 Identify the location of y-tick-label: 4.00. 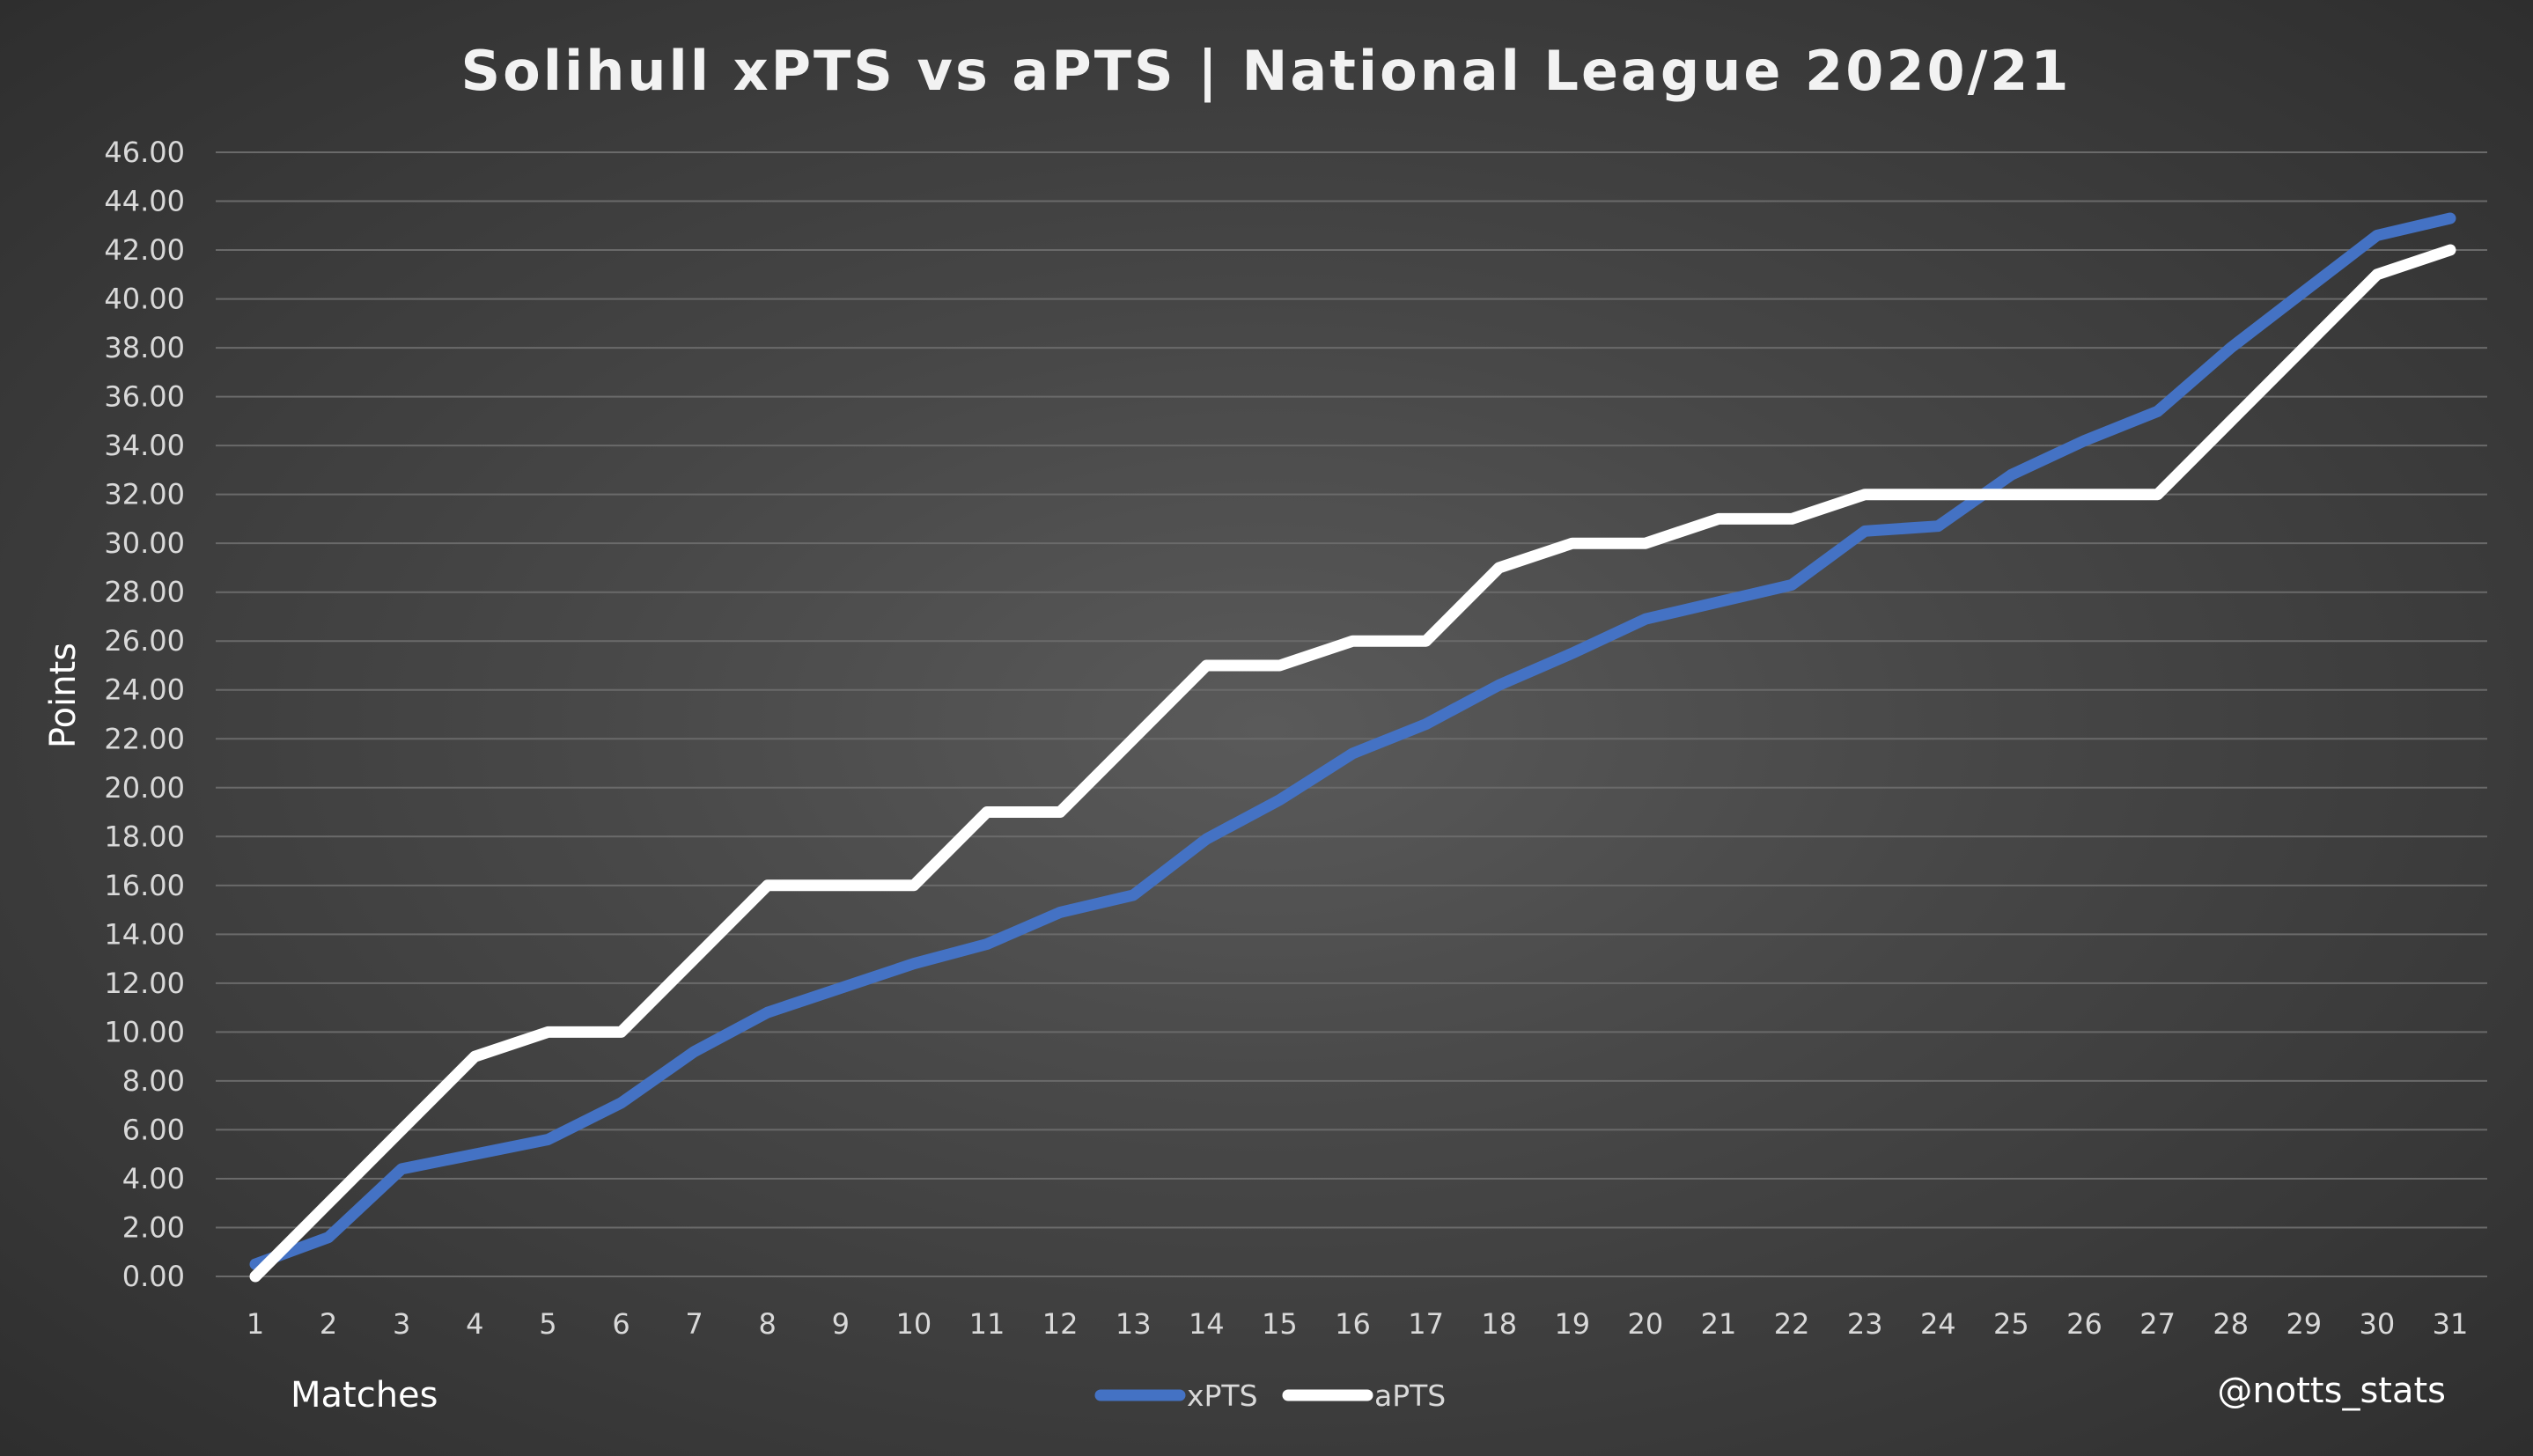
(154, 1178).